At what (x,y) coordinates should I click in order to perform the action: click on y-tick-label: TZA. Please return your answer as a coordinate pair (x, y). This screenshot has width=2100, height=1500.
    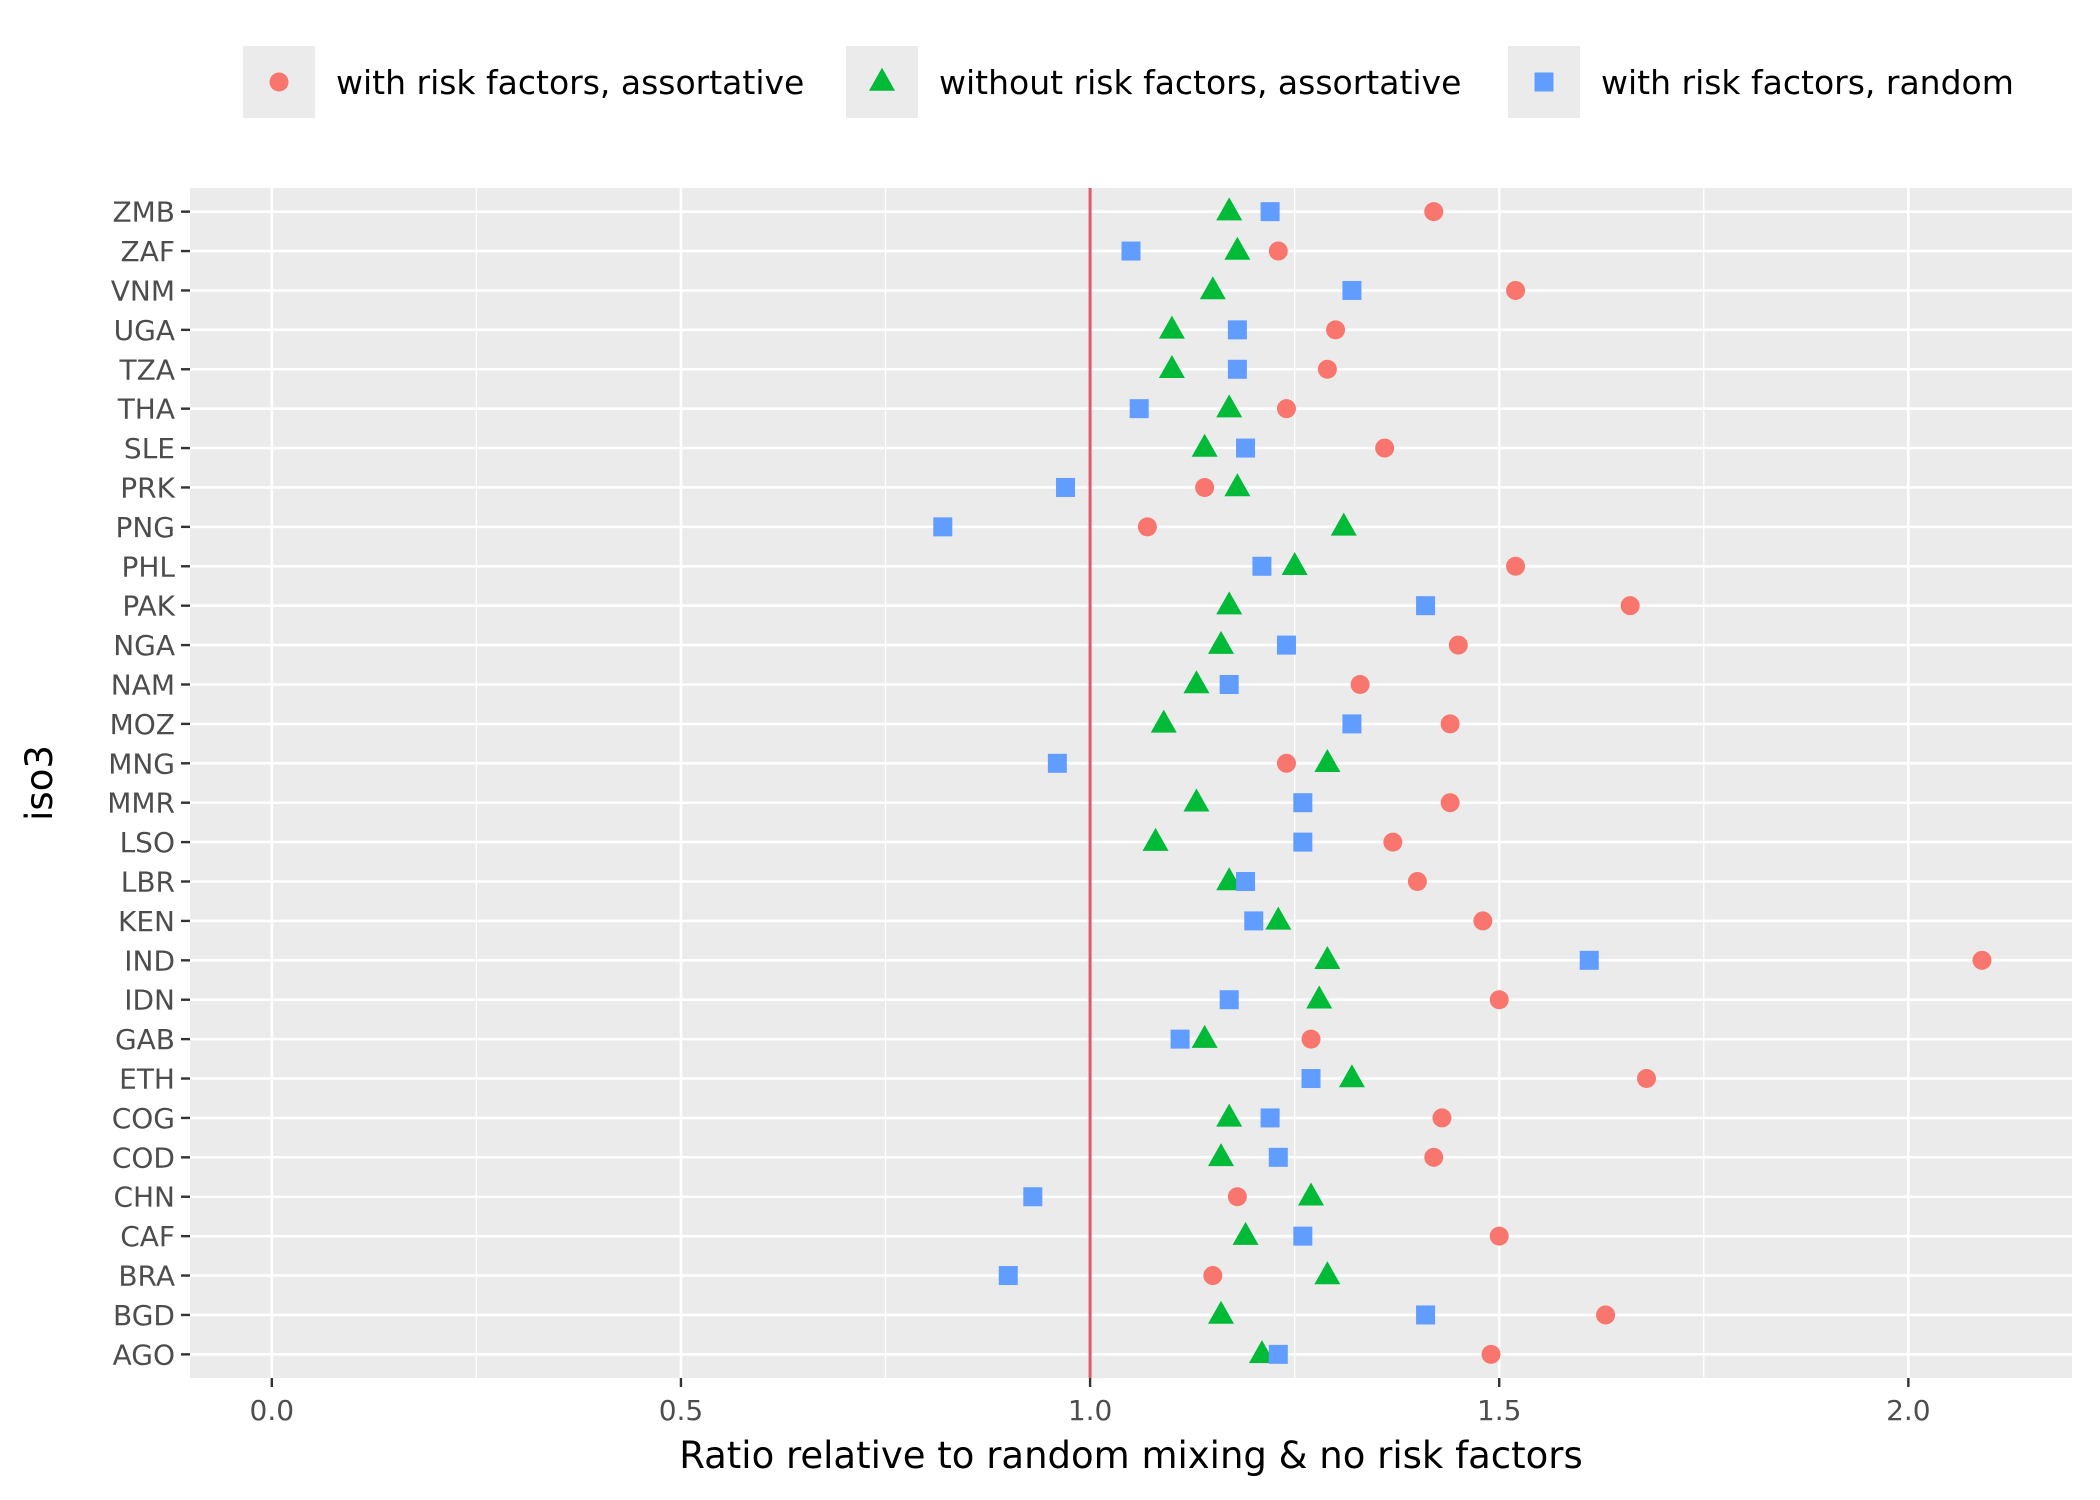
    Looking at the image, I should click on (147, 369).